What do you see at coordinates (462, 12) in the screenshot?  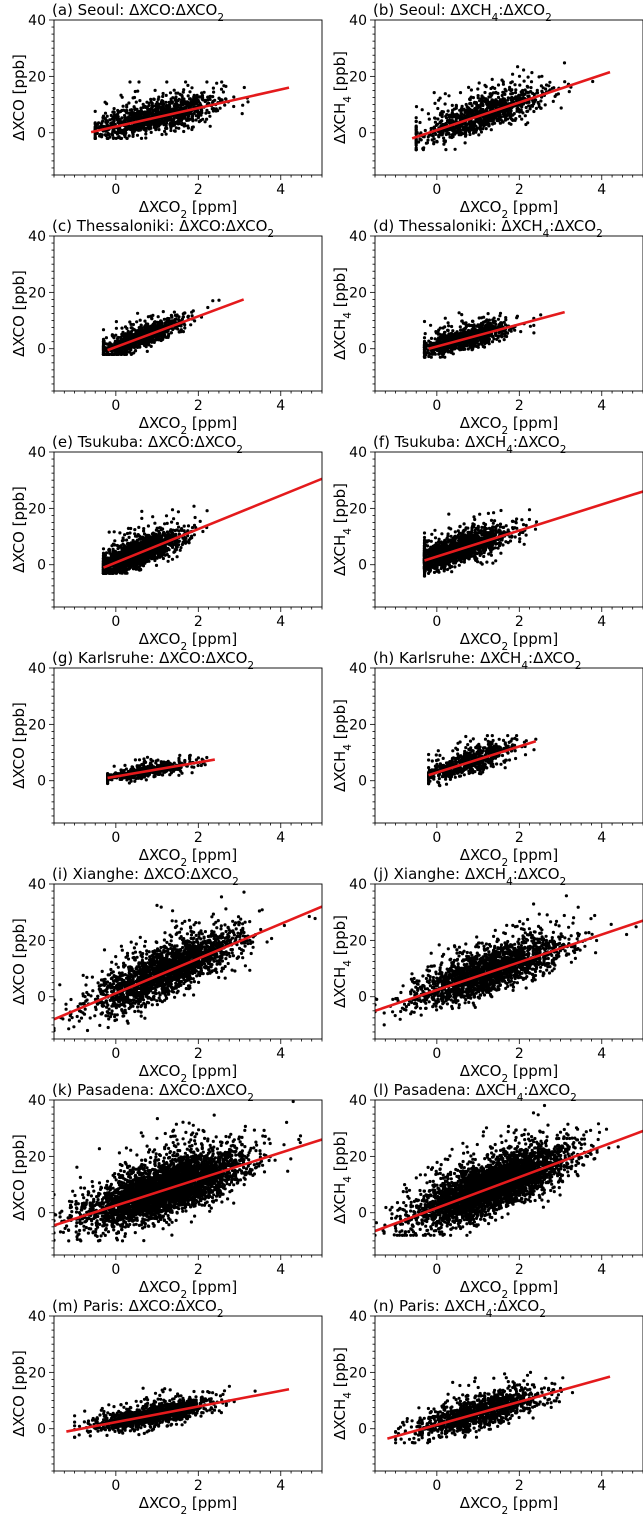 I see `panel-title: (b) Seoul: ΔXCH4:ΔXCO2` at bounding box center [462, 12].